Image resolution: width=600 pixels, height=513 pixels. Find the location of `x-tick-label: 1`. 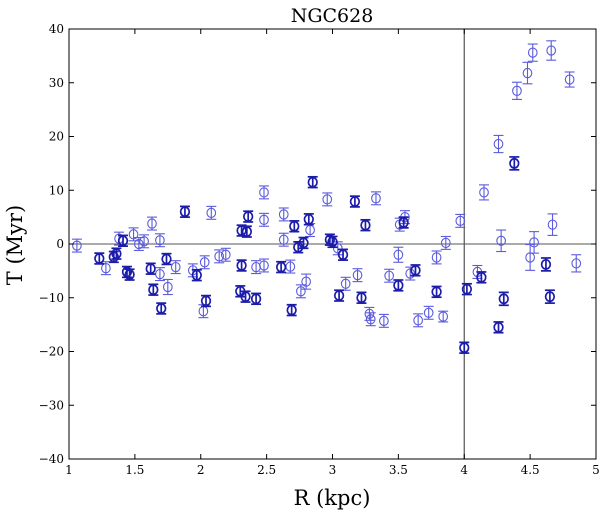

x-tick-label: 1 is located at coordinates (69, 470).